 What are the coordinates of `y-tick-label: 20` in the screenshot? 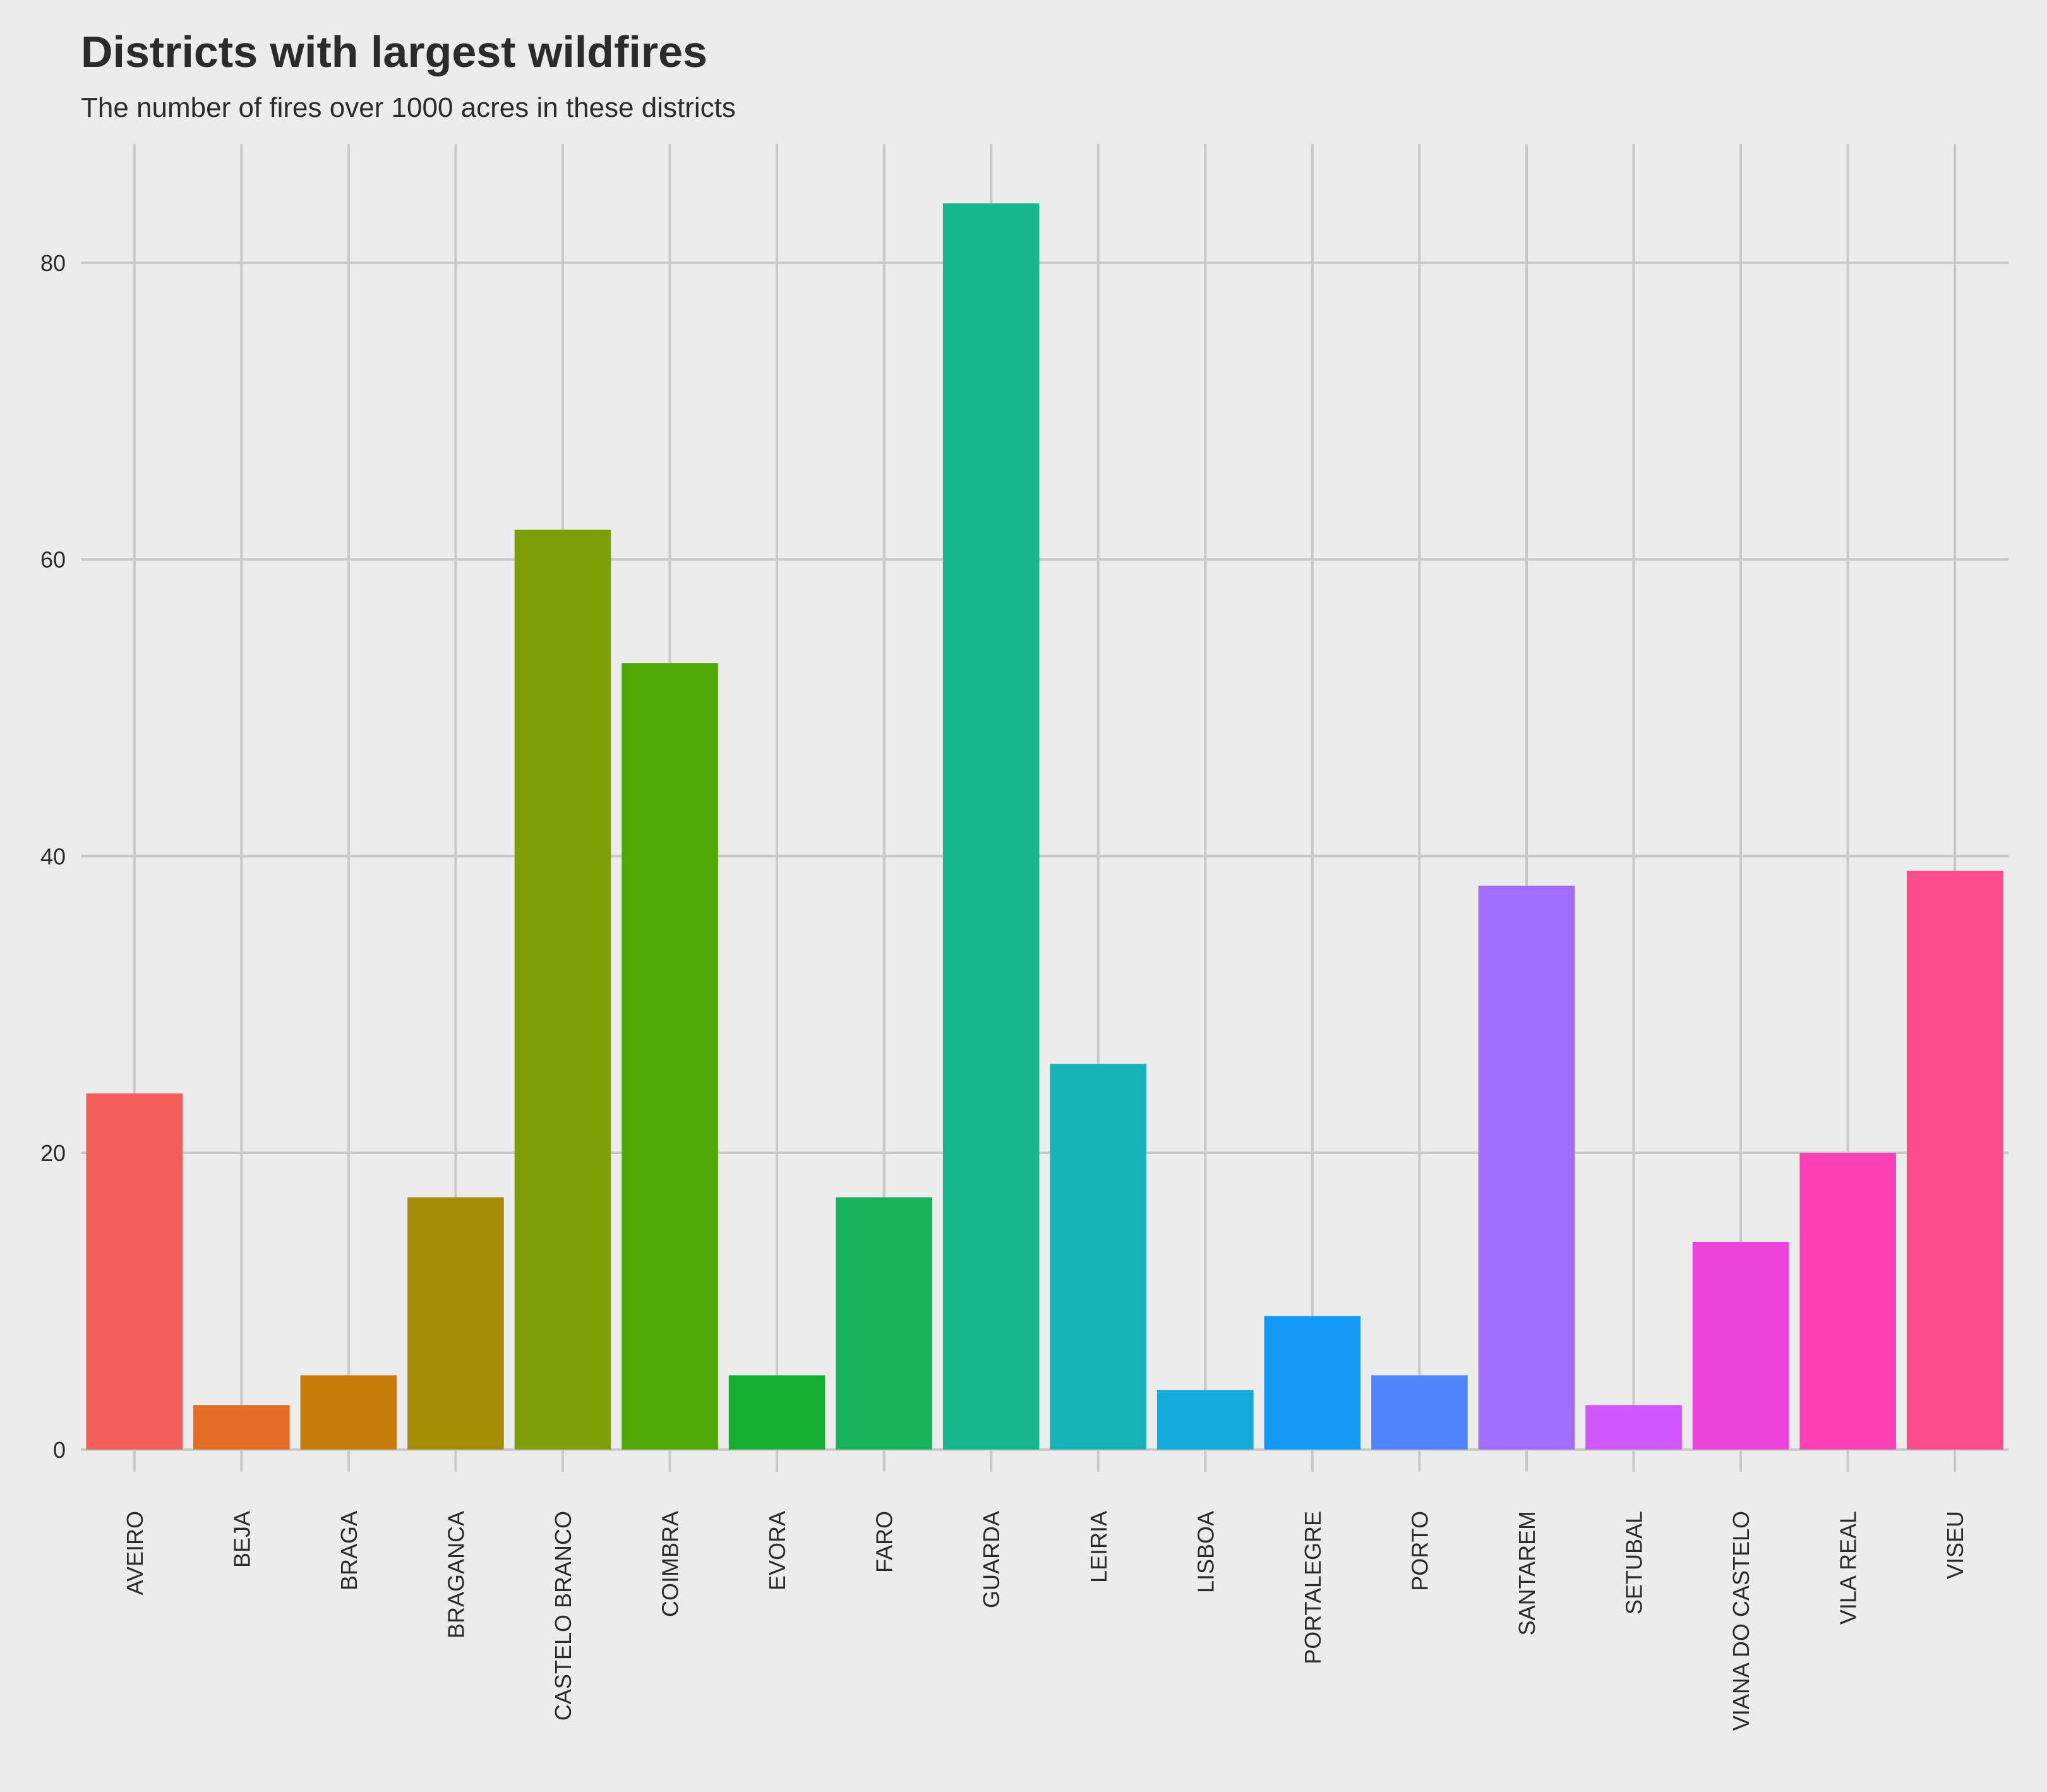 It's located at (53, 1153).